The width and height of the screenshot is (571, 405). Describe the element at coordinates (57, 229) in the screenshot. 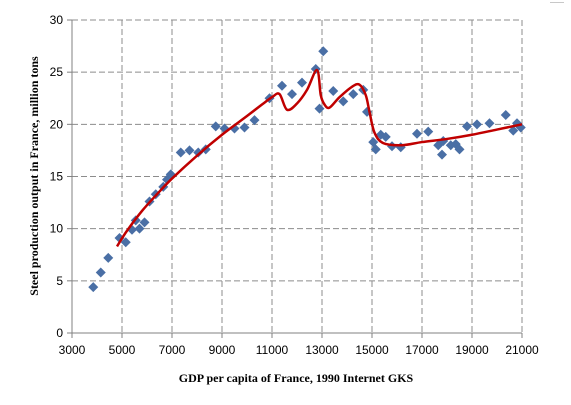

I see `y-tick-label: 10` at that location.